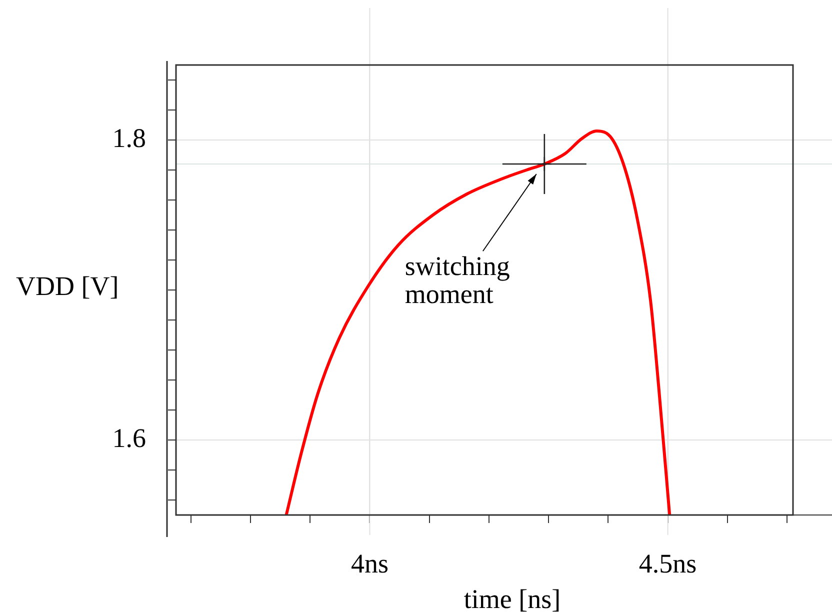 The image size is (832, 616). I want to click on x-tick-label: 4.5ns, so click(667, 563).